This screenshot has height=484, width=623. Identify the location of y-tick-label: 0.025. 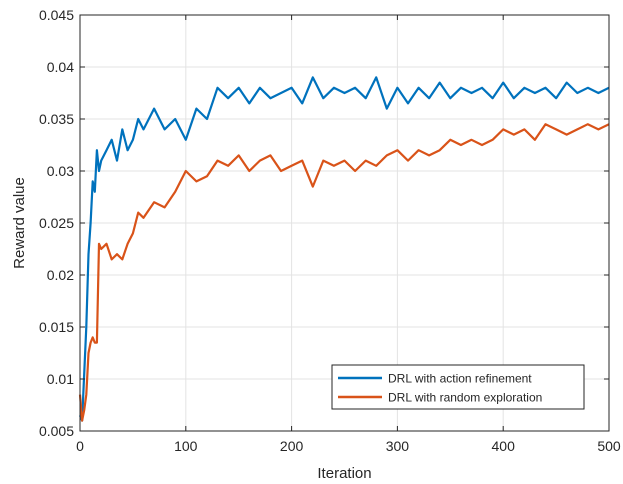
(56, 223).